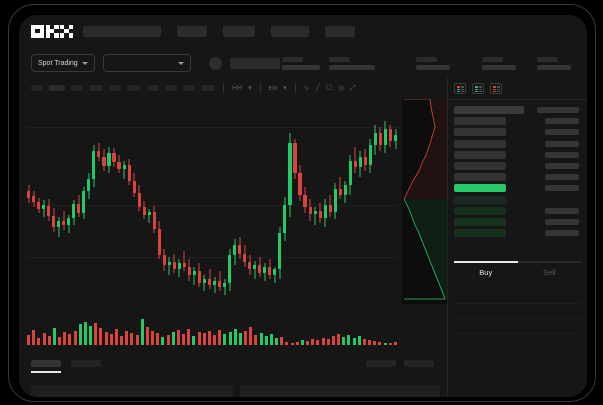  What do you see at coordinates (478, 88) in the screenshot?
I see `orderbook-mode-bids-icon` at bounding box center [478, 88].